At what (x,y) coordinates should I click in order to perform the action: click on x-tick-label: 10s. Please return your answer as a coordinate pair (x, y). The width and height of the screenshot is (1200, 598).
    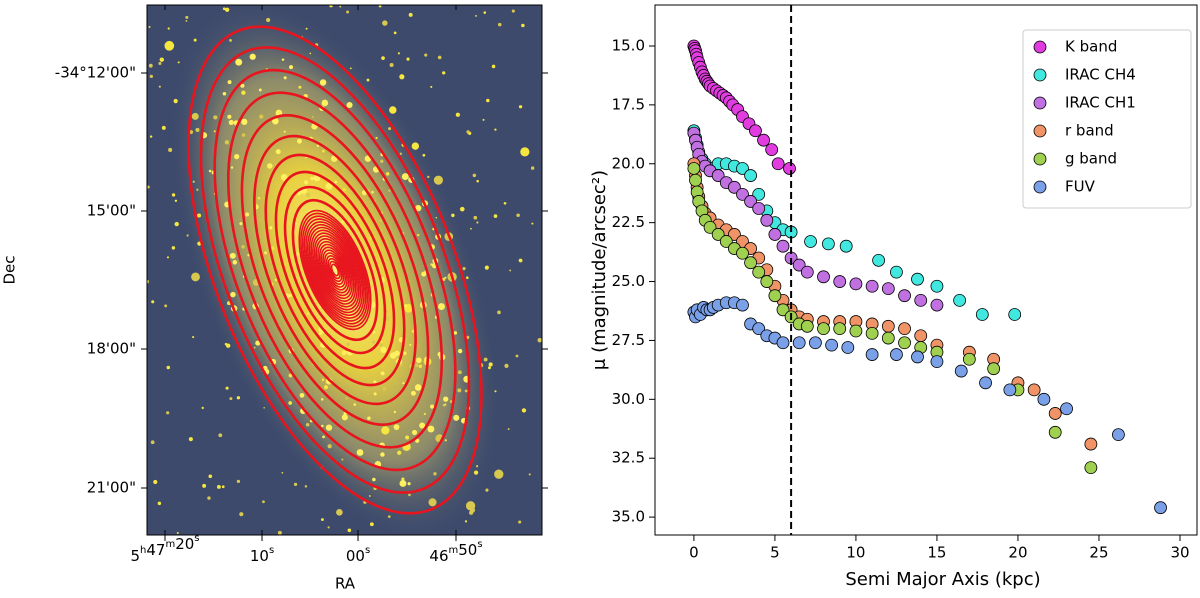
    Looking at the image, I should click on (262, 555).